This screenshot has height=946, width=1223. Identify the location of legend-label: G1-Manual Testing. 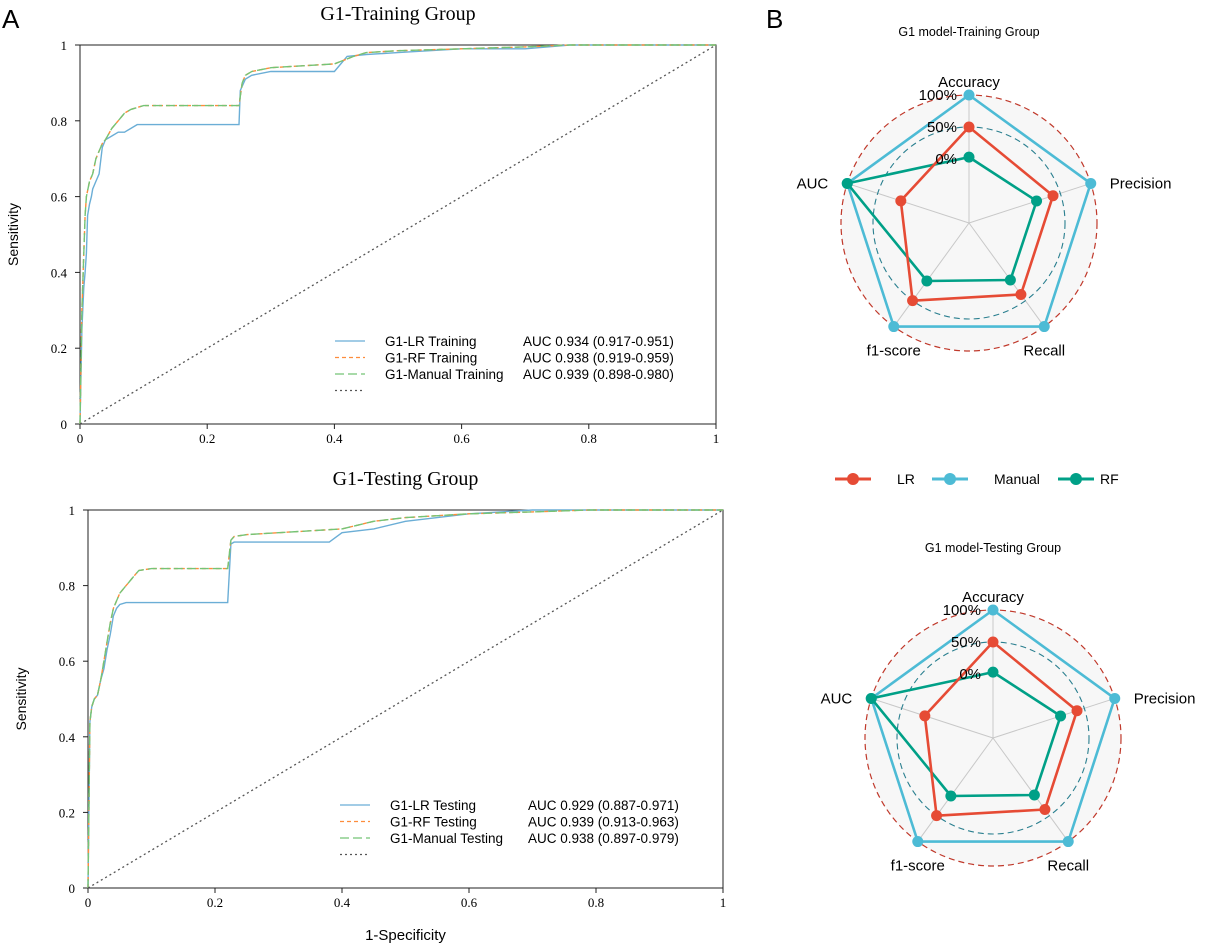
(446, 838).